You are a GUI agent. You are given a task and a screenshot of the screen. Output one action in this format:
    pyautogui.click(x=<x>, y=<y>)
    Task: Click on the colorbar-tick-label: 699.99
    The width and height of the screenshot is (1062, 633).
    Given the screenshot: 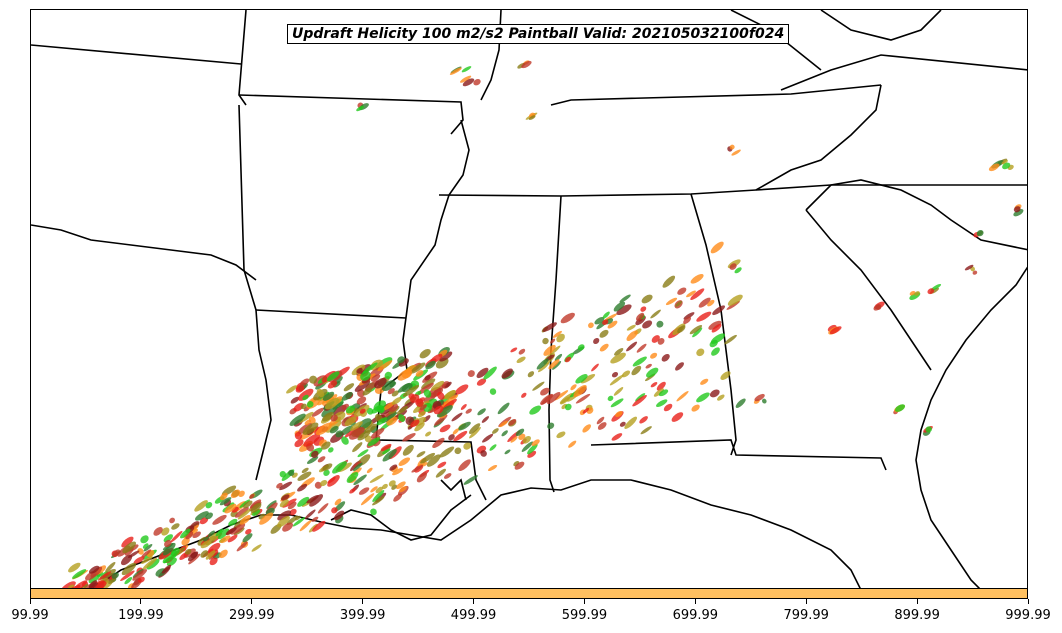 What is the action you would take?
    pyautogui.click(x=695, y=615)
    